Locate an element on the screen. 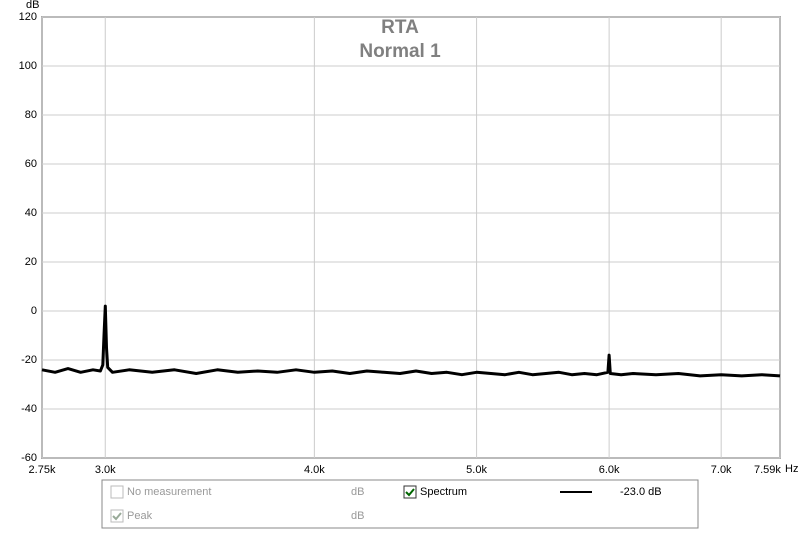 The height and width of the screenshot is (535, 800). x-tick-label: 5.0k is located at coordinates (476, 470).